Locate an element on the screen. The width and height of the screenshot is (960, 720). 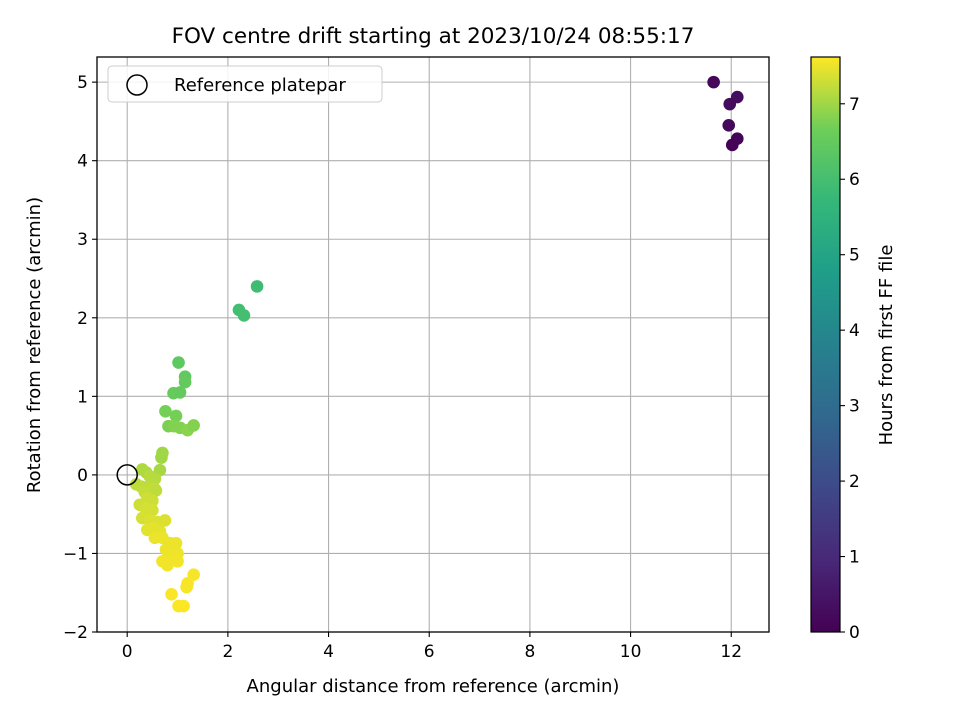
colorbar-tick-label: 3 is located at coordinates (854, 407).